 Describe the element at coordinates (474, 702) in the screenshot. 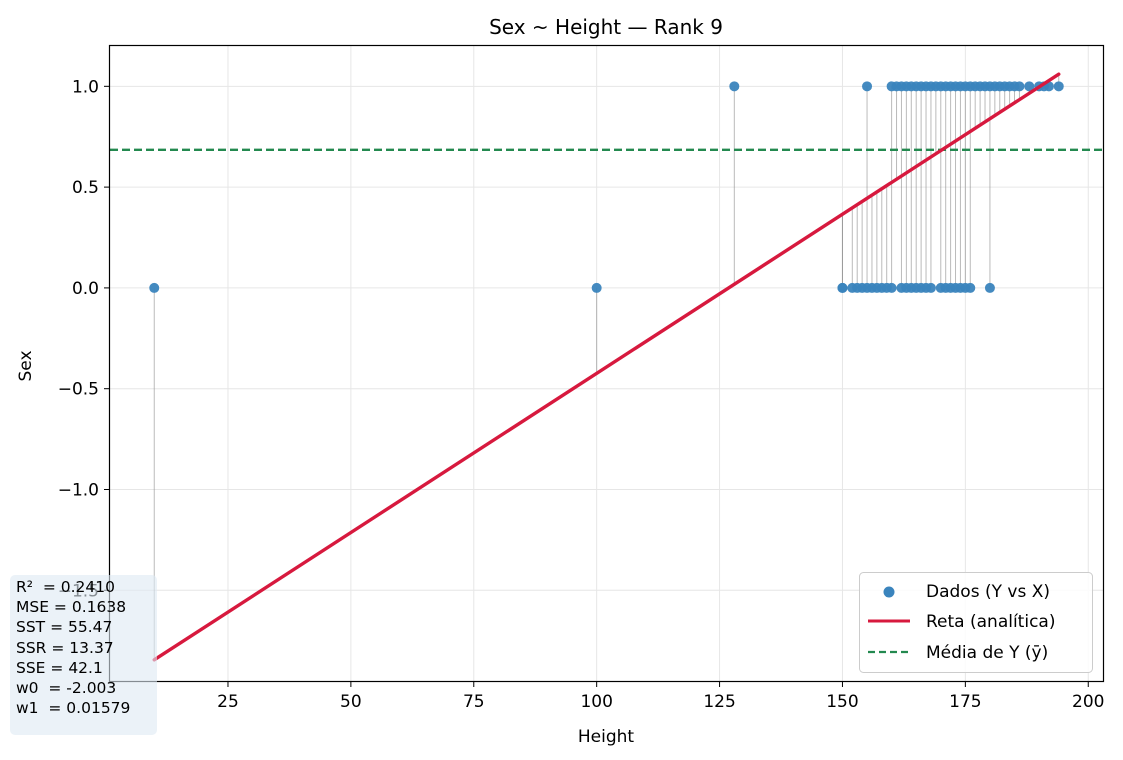

I see `x-tick-label: 75` at that location.